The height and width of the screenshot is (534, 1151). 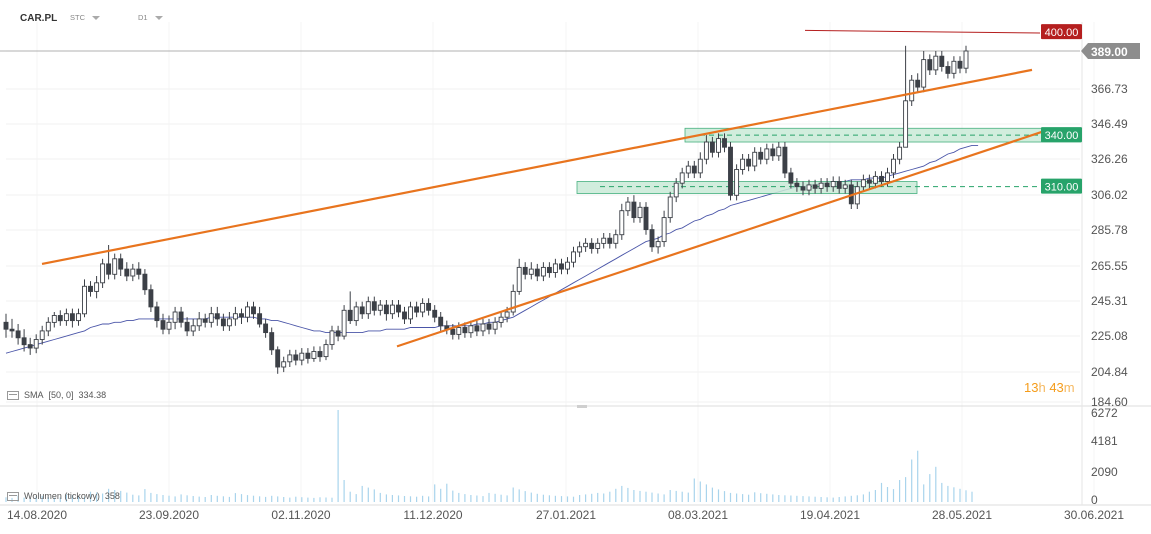 I want to click on sma-indicator-label: SMA [50, 0] 334.38, so click(x=56, y=395).